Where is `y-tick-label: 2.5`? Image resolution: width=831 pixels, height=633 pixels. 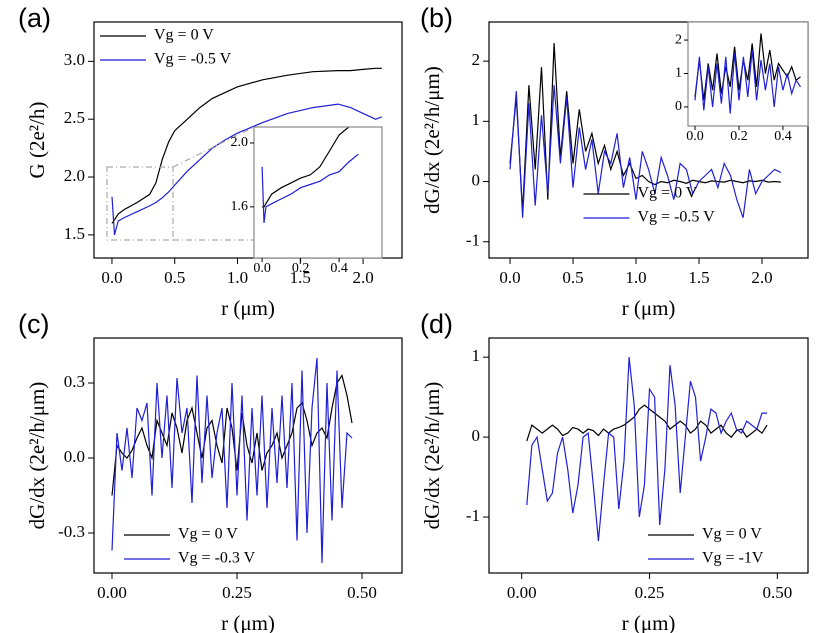 y-tick-label: 2.5 is located at coordinates (74, 117).